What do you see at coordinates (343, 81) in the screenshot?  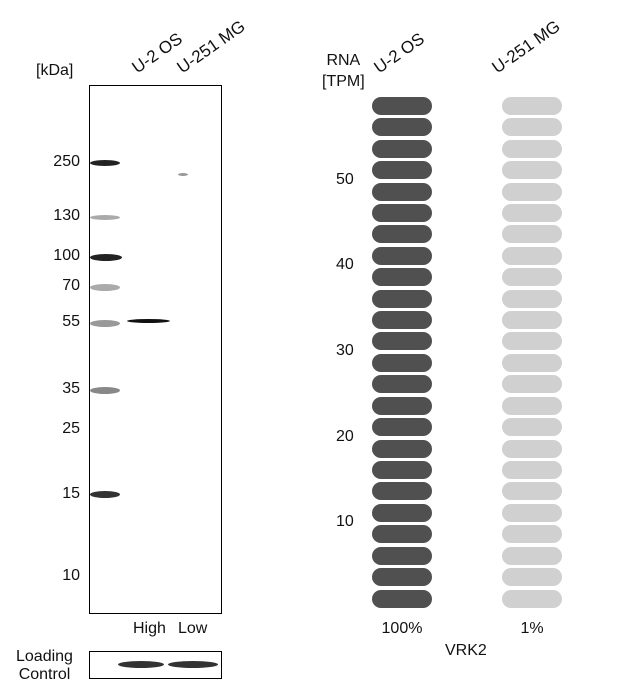 I see `rna-label-line2: [TPM]` at bounding box center [343, 81].